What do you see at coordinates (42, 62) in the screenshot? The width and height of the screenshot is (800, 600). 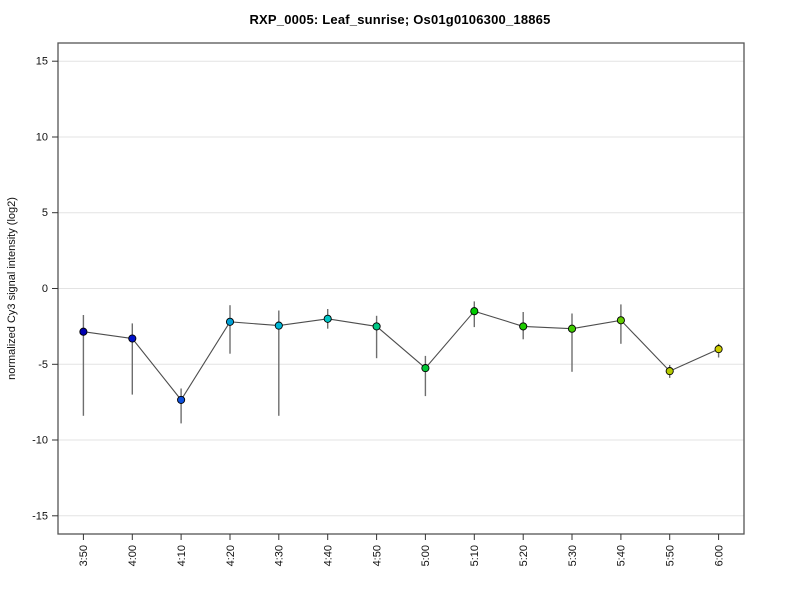 I see `y-tick-label: 15` at bounding box center [42, 62].